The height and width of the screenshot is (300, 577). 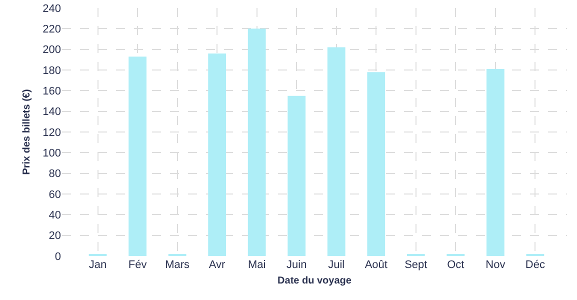 What do you see at coordinates (336, 265) in the screenshot?
I see `x-tick-label: Juil` at bounding box center [336, 265].